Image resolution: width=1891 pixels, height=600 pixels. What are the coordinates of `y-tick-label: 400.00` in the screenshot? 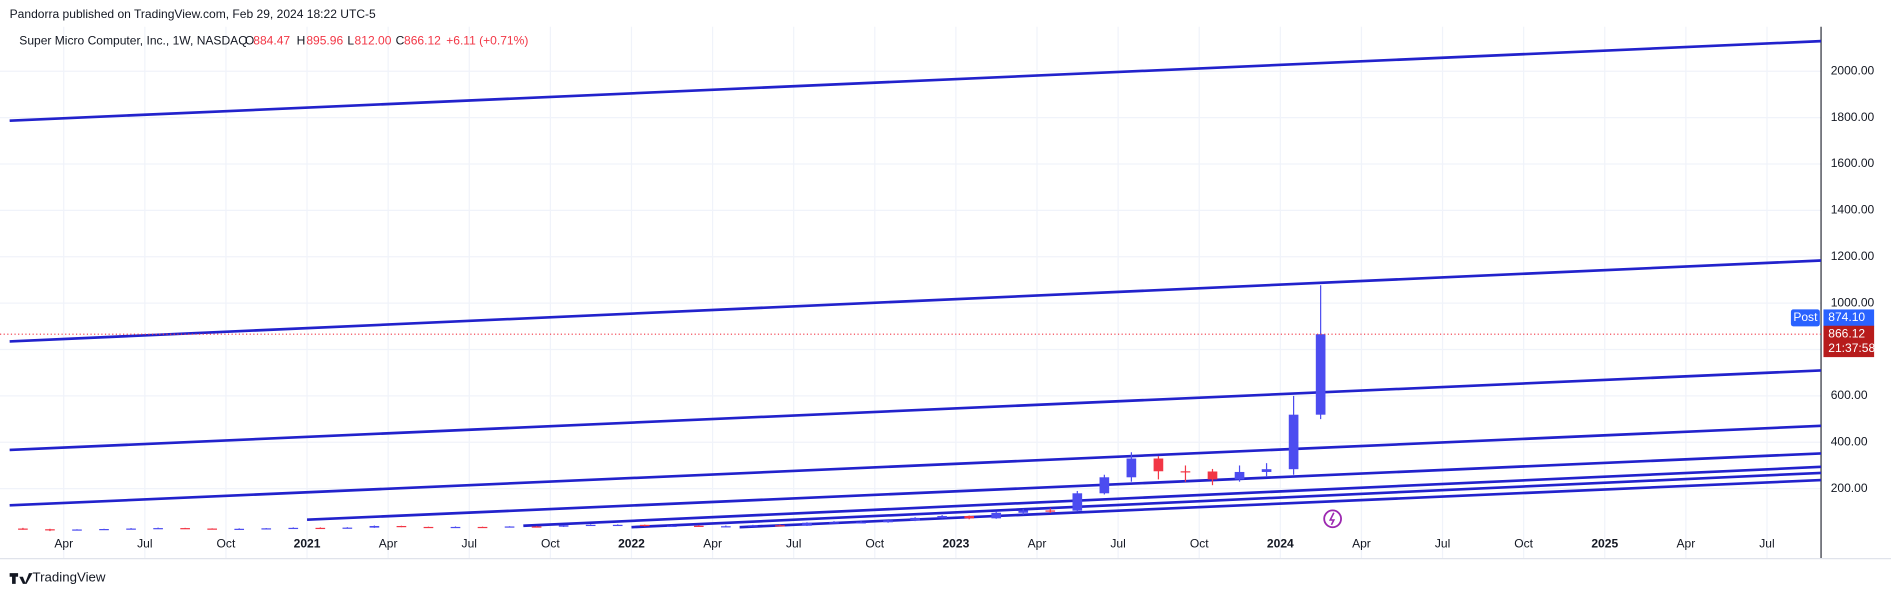 It's located at (1849, 441).